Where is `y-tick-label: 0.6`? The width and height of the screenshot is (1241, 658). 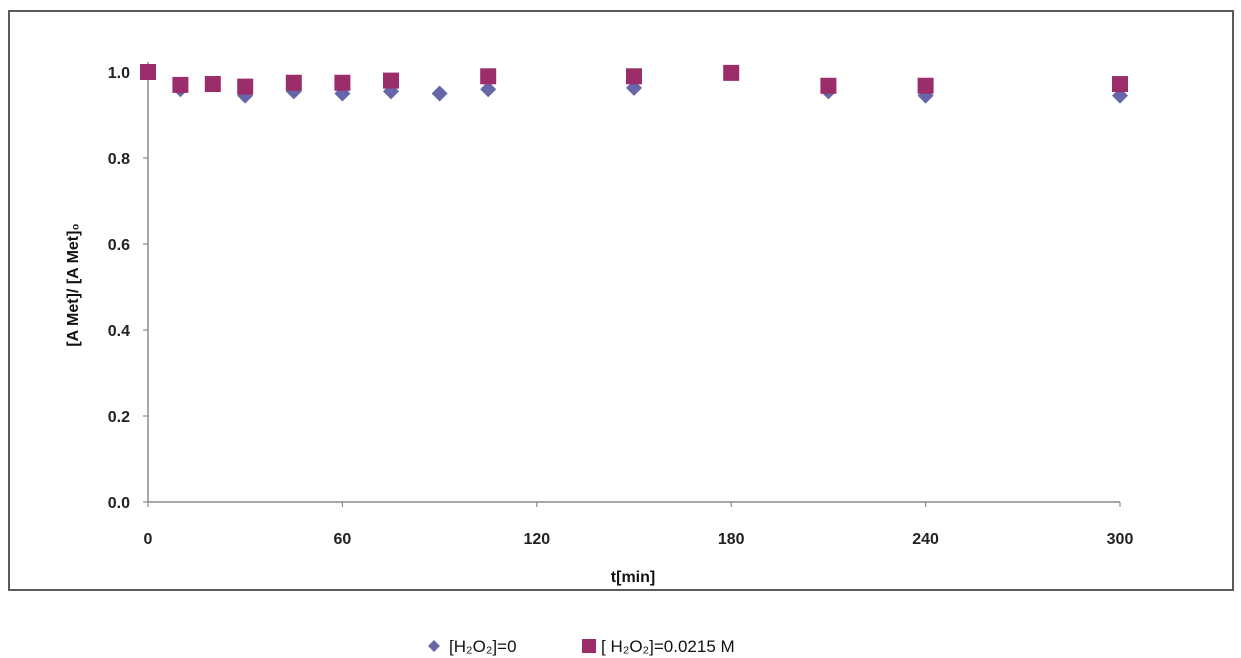
y-tick-label: 0.6 is located at coordinates (119, 245).